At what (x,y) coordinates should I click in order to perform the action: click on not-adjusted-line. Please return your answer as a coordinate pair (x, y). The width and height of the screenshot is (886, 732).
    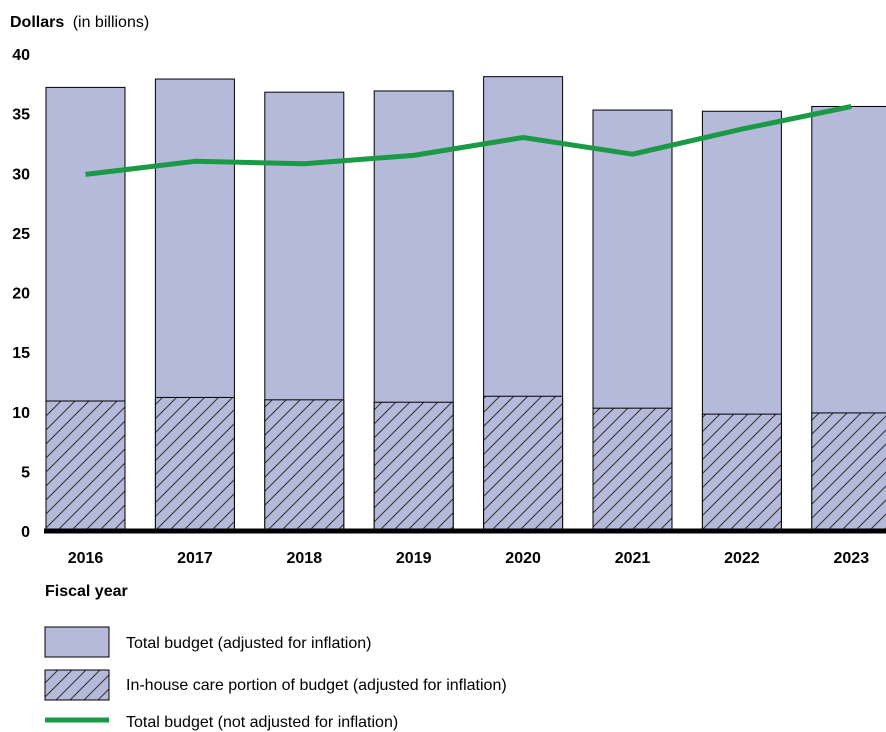
    Looking at the image, I should click on (468, 140).